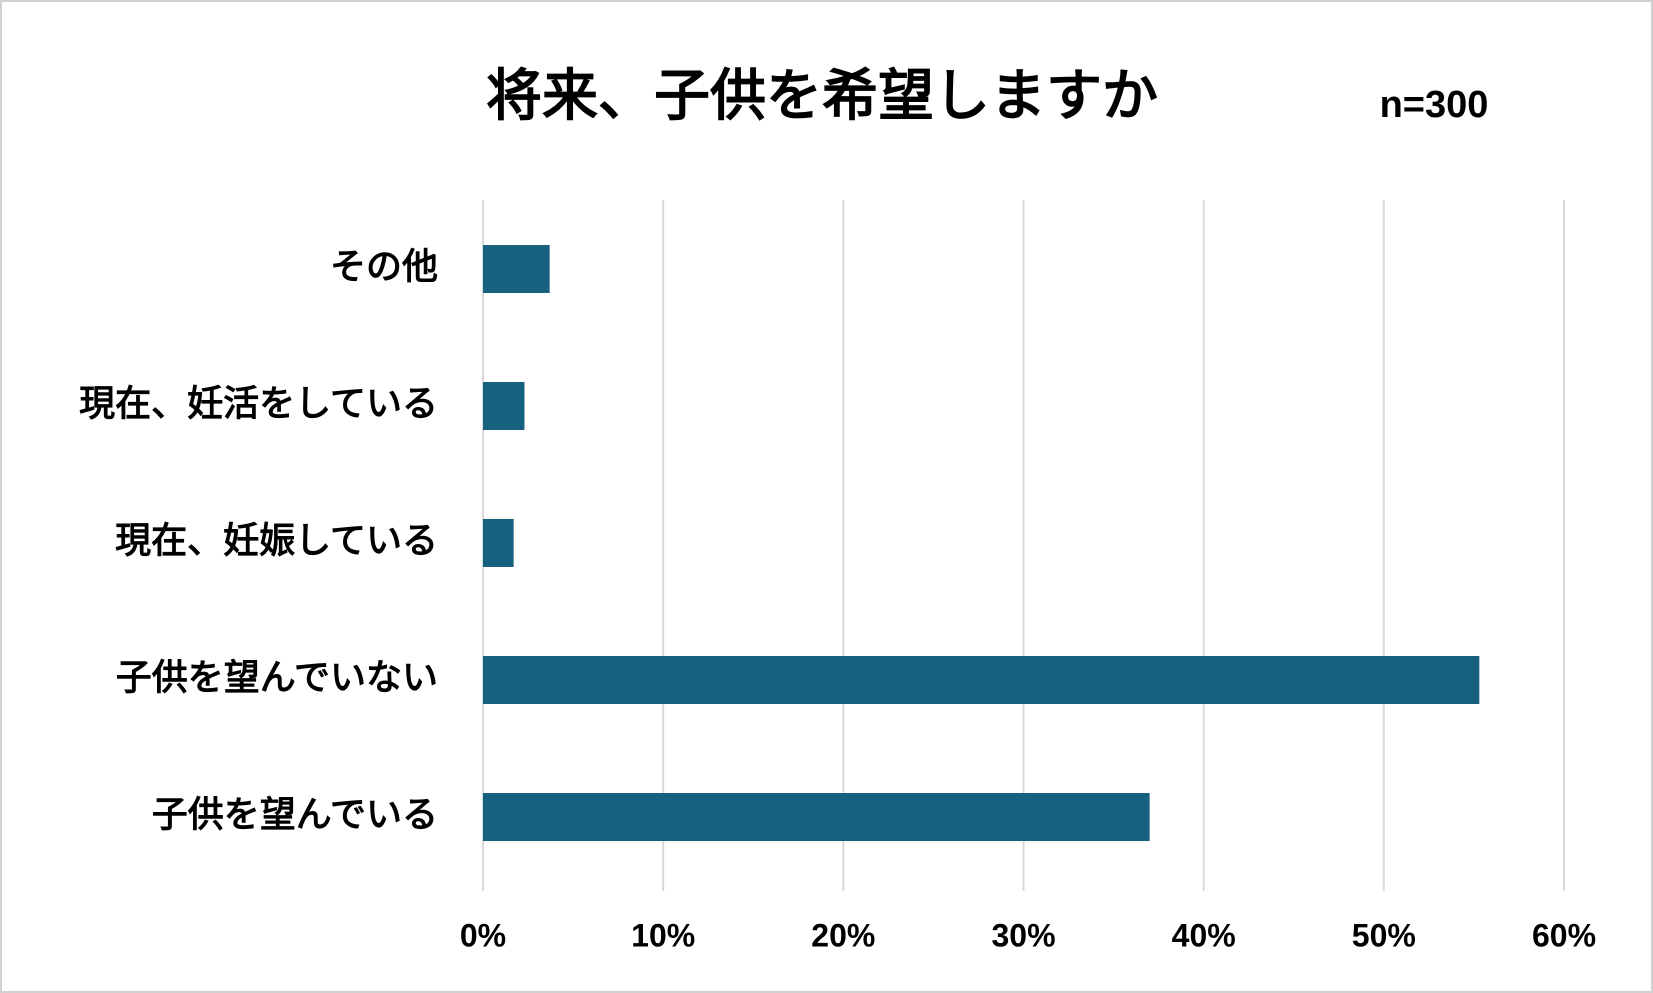 The image size is (1653, 993). I want to click on x-tick-label: 30%, so click(1023, 935).